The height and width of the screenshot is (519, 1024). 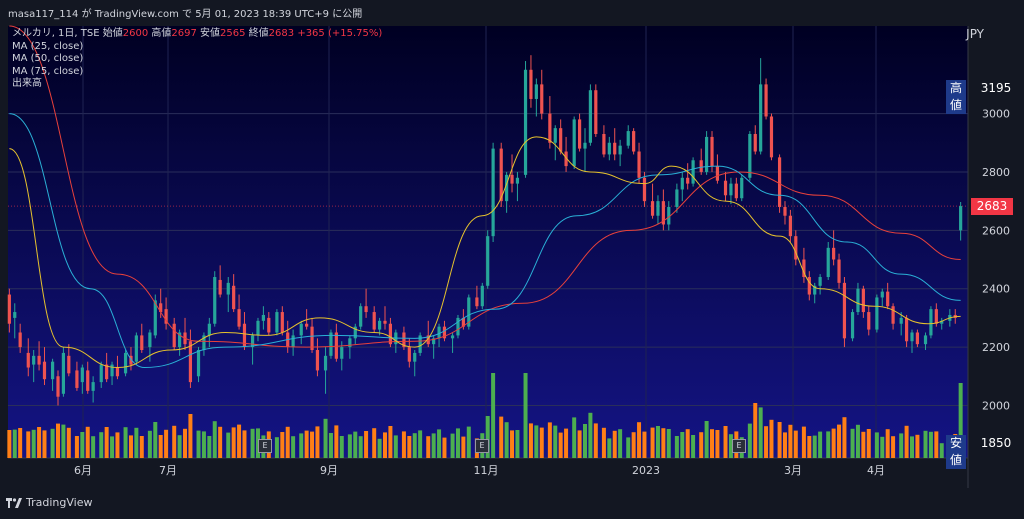 What do you see at coordinates (996, 443) in the screenshot?
I see `low-marker-value: 1850` at bounding box center [996, 443].